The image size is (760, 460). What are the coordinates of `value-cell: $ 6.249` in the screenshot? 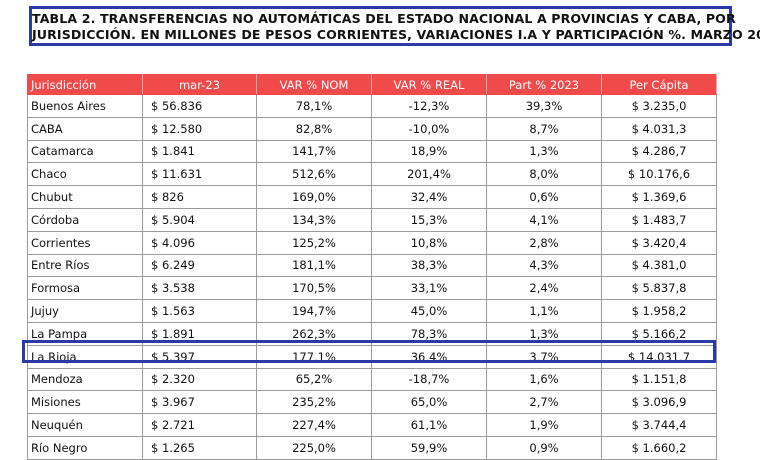 It's located at (199, 265).